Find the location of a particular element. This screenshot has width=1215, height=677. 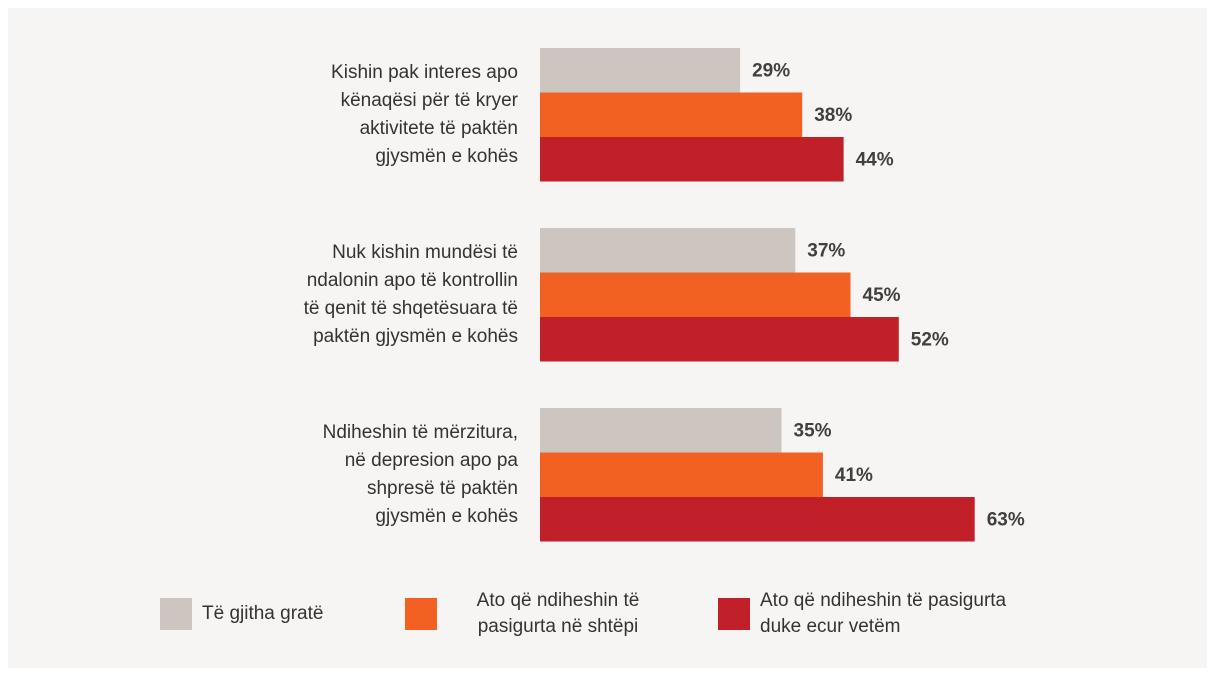

legend-label: Ato që ndiheshin të pasigurta në shtëpi is located at coordinates (558, 613).